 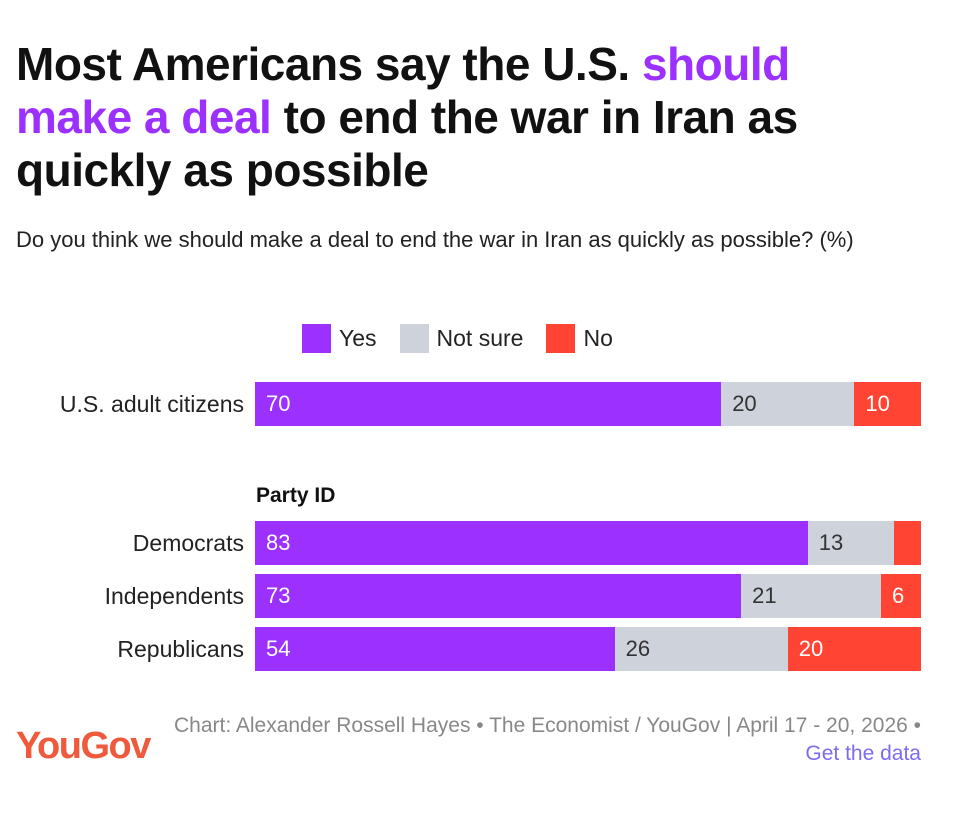 I want to click on bar-segment-yes: 54, so click(x=435, y=649).